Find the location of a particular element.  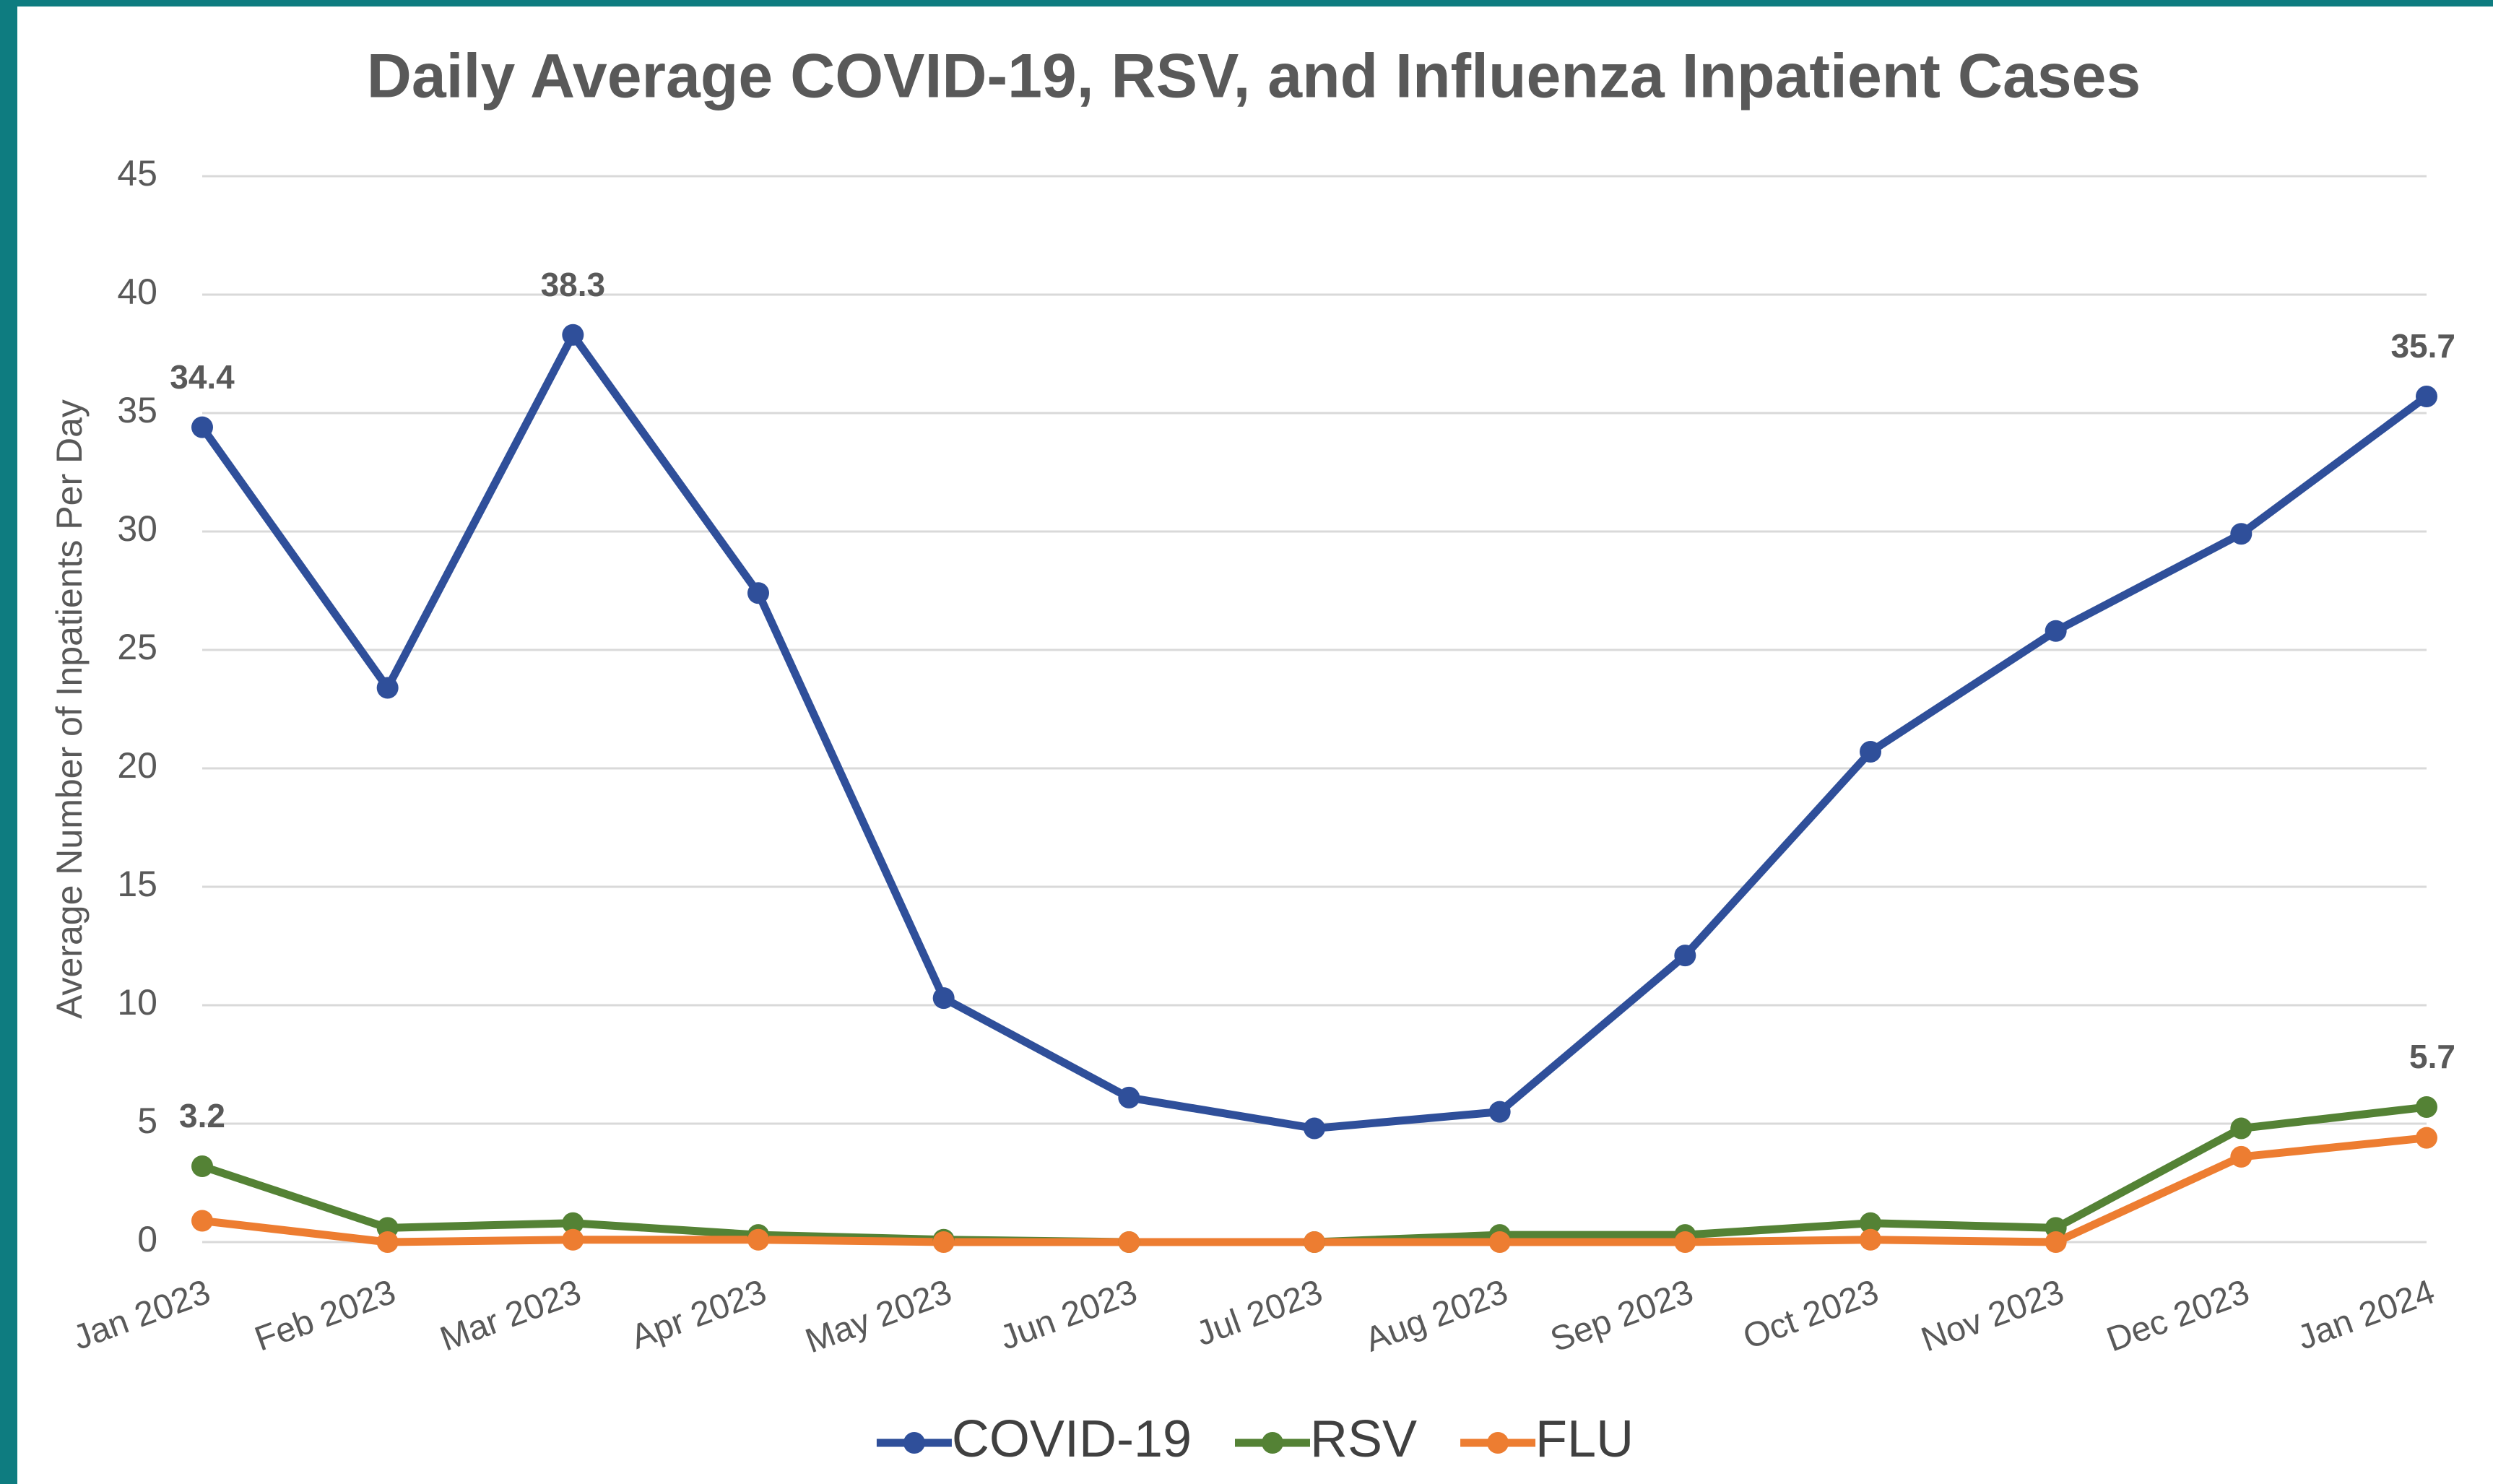

y-tick-label: 0 is located at coordinates (147, 1239).